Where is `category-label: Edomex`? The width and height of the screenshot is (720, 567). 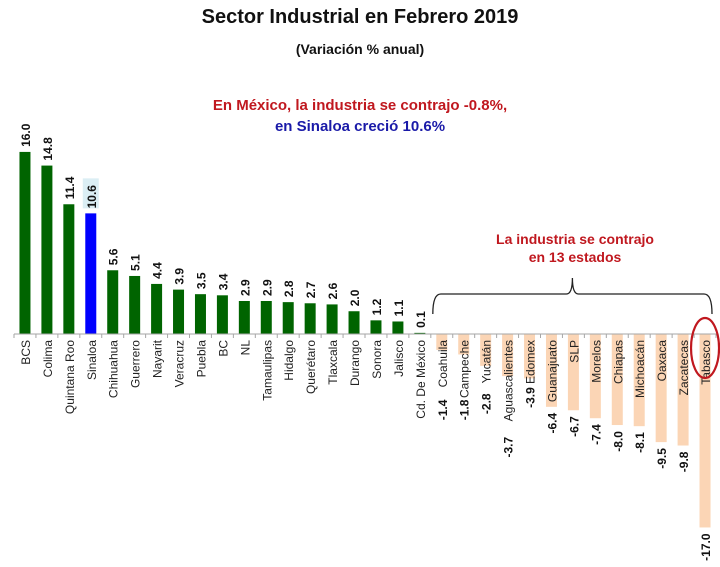
category-label: Edomex is located at coordinates (531, 362).